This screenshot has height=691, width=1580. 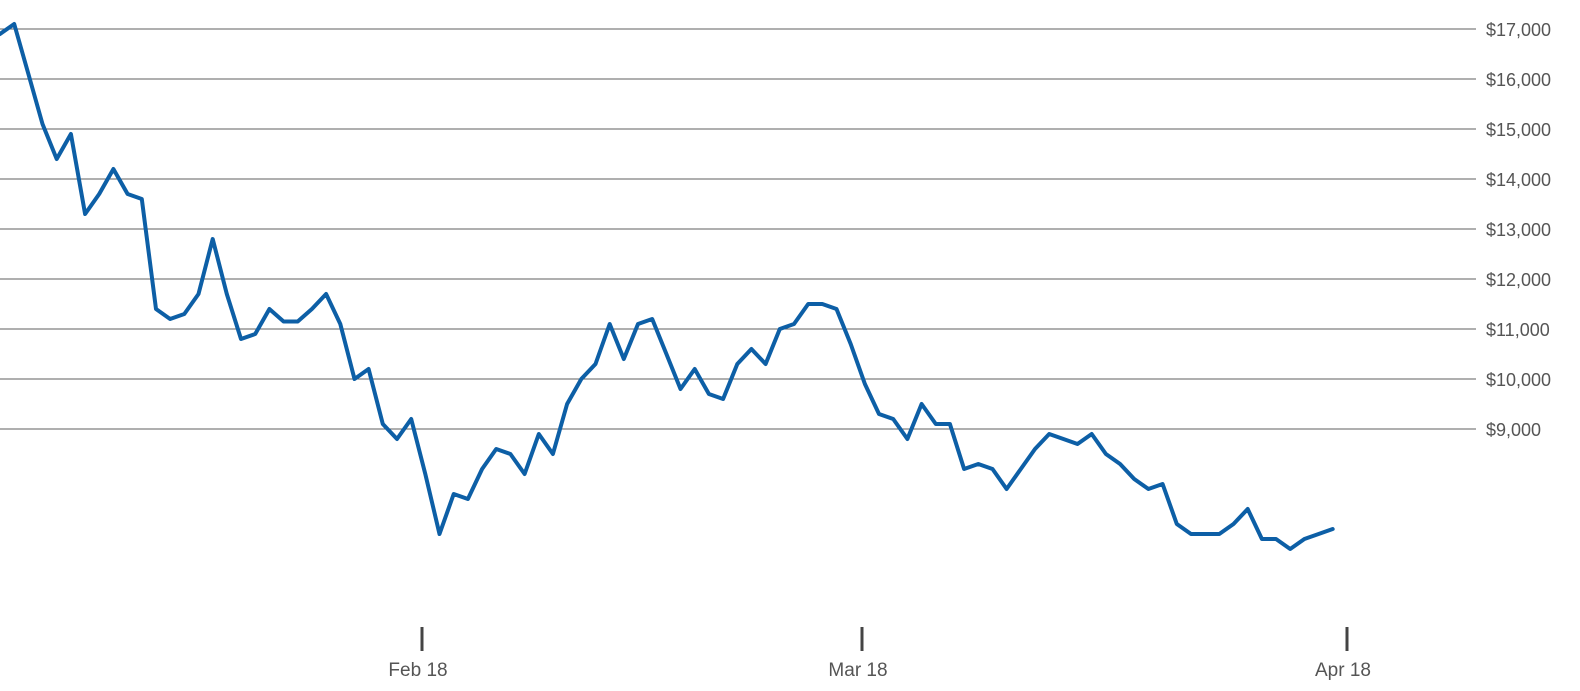 What do you see at coordinates (1518, 330) in the screenshot?
I see `y-tick-label: $11,000` at bounding box center [1518, 330].